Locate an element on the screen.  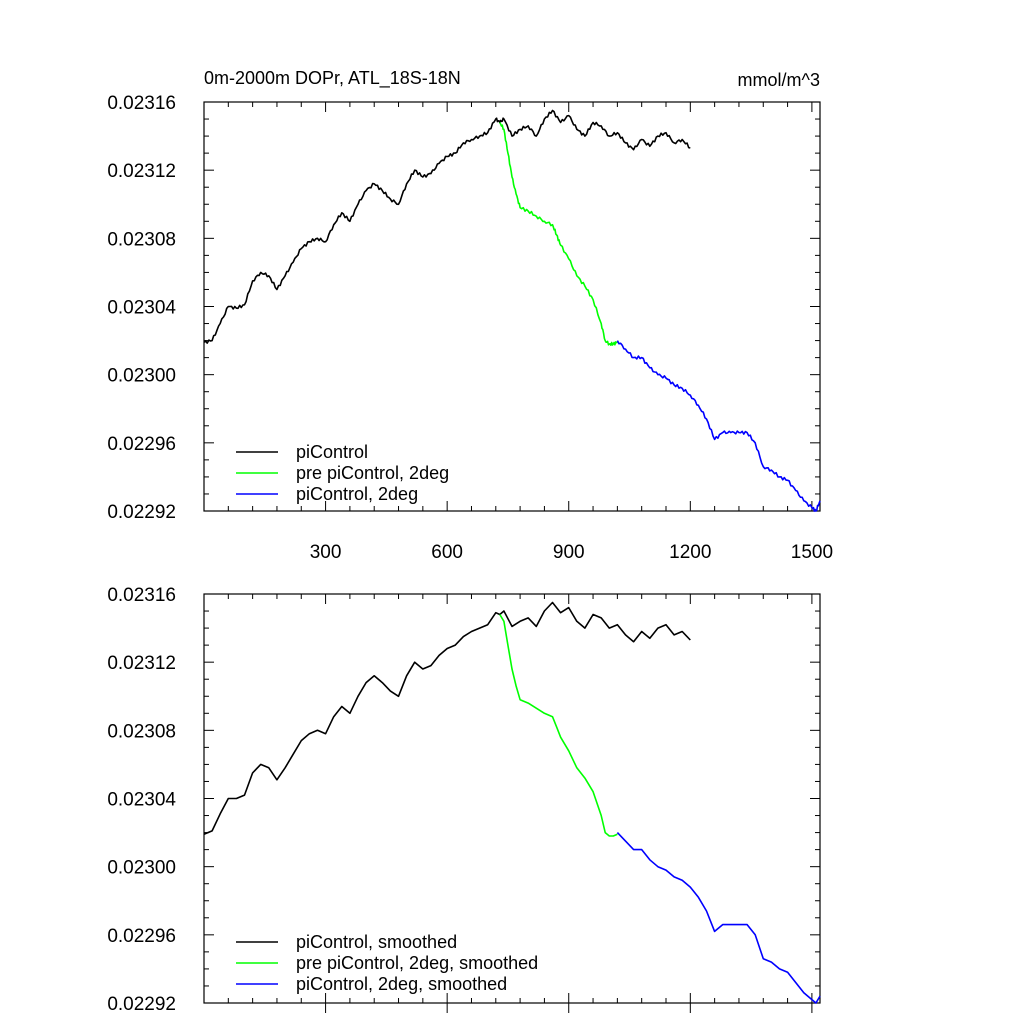
chart-title: 0m-2000m DOPr, ATL_18S-18N is located at coordinates (332, 78).